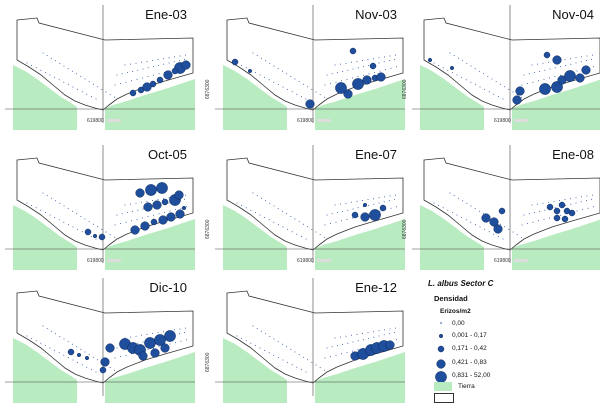 Image resolution: width=600 pixels, height=403 pixels. I want to click on land-label: Tierra, so click(466, 386).